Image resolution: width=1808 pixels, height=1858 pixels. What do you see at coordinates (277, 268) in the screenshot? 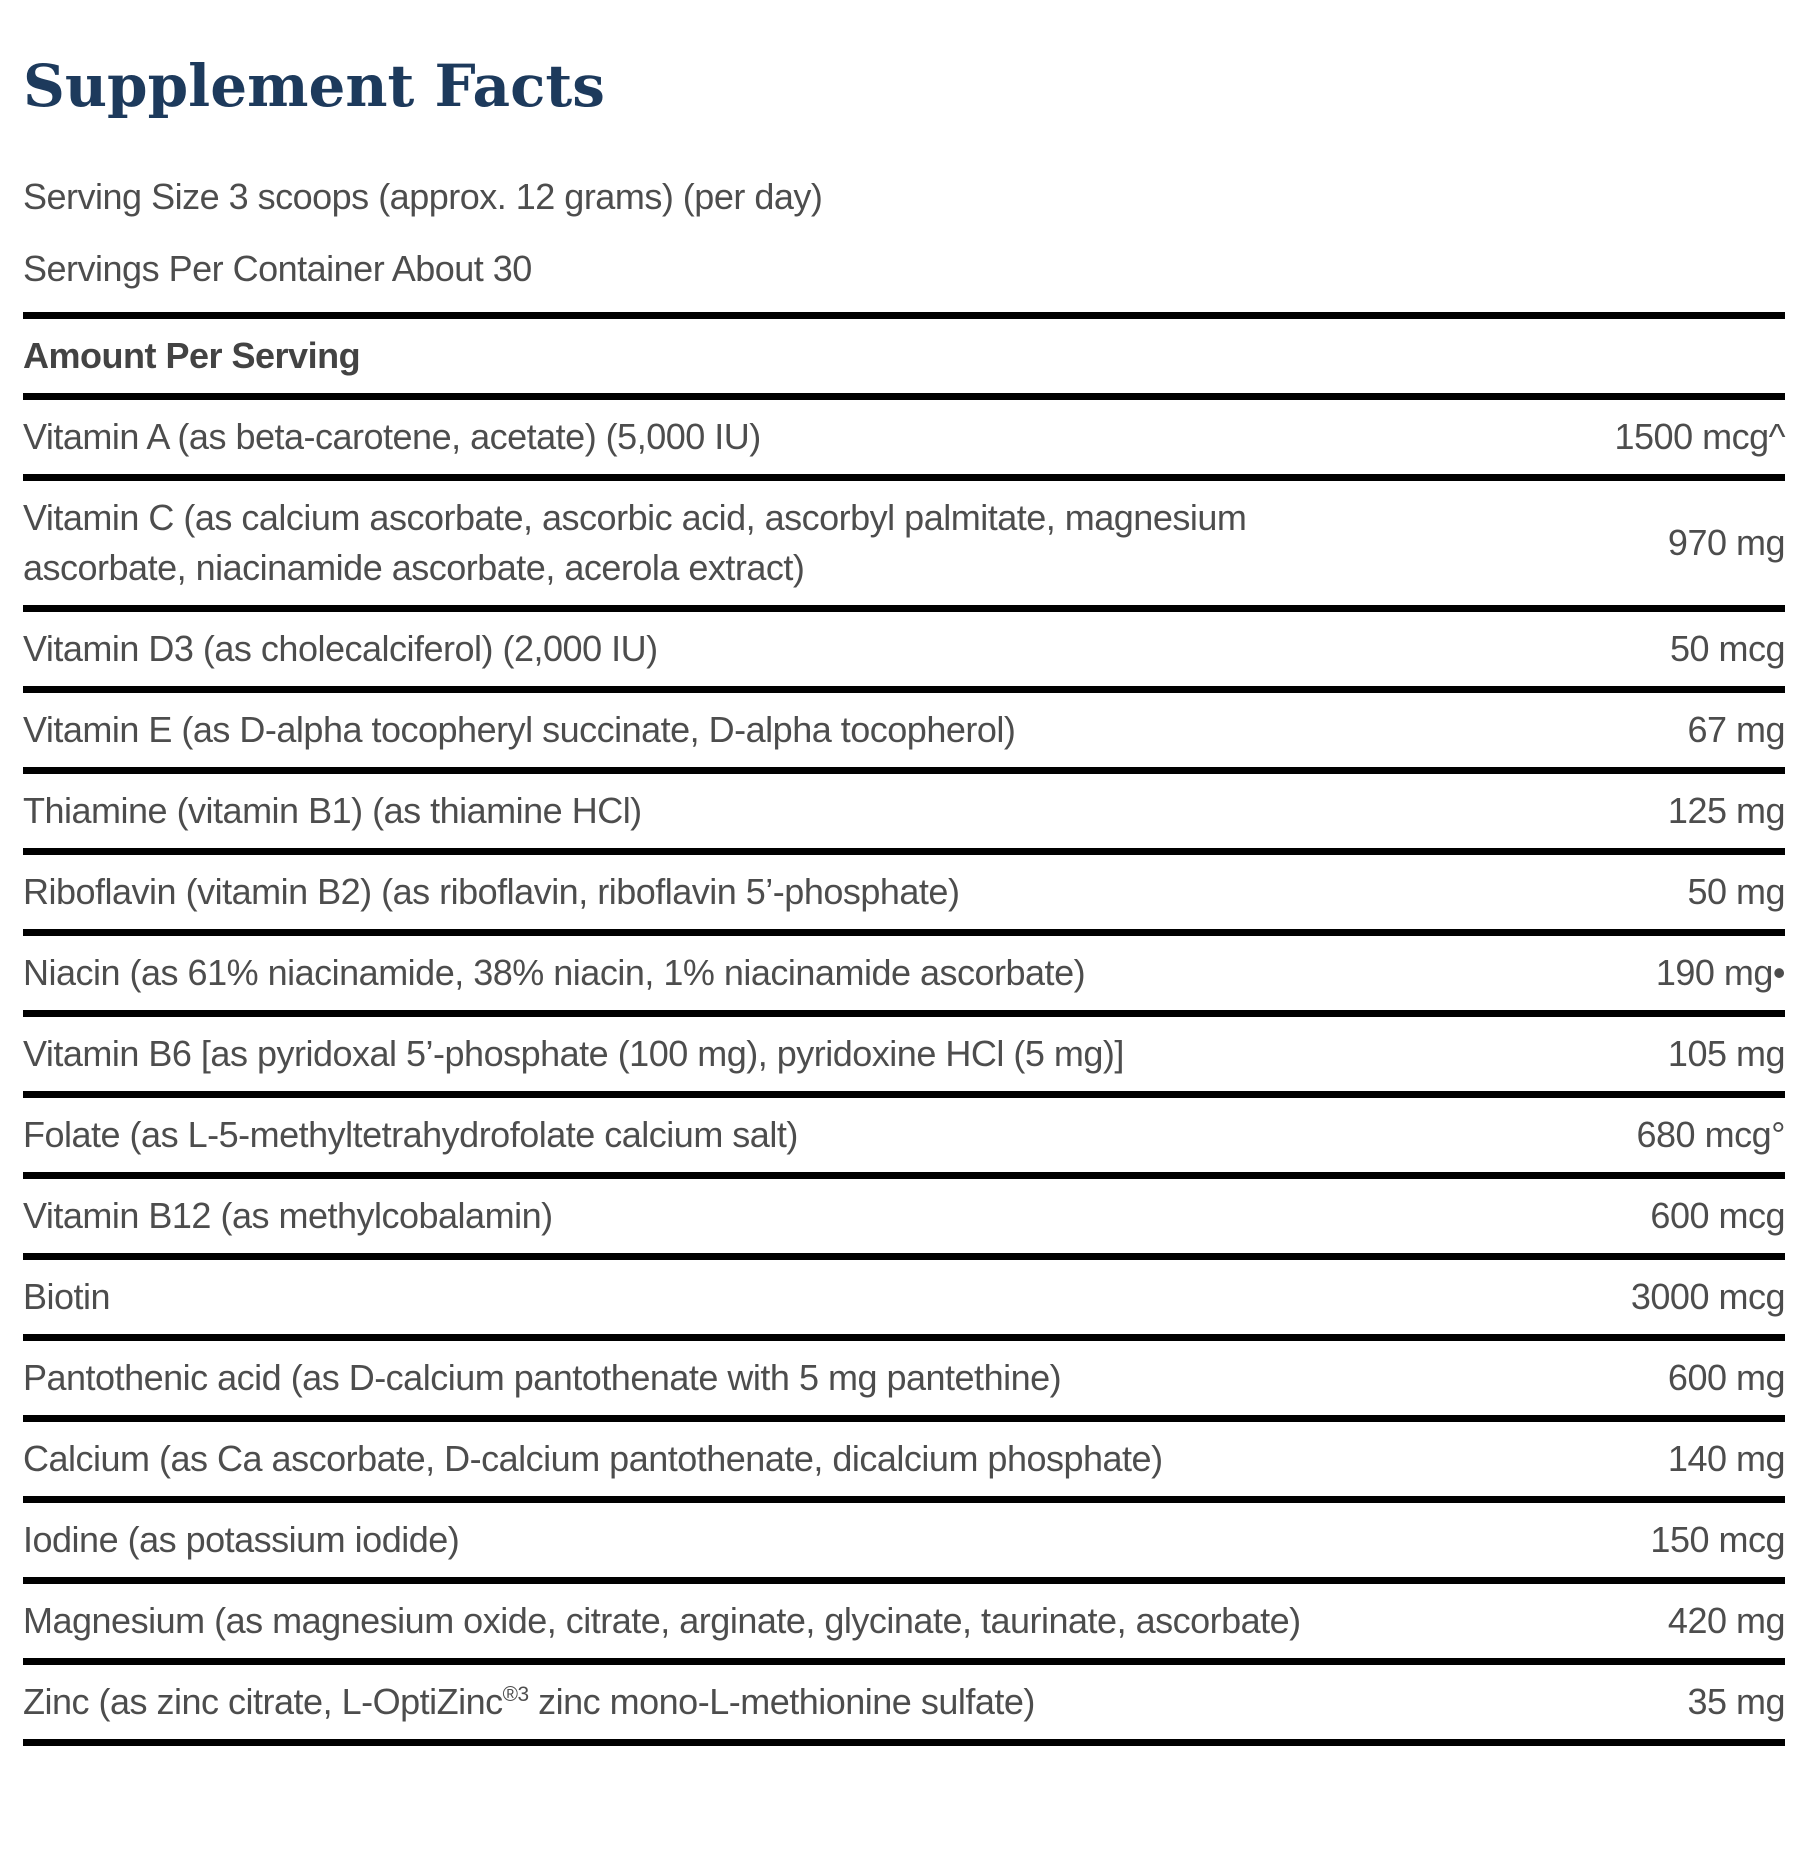
I see `servings-per-container-text: Servings Per Container About 30` at bounding box center [277, 268].